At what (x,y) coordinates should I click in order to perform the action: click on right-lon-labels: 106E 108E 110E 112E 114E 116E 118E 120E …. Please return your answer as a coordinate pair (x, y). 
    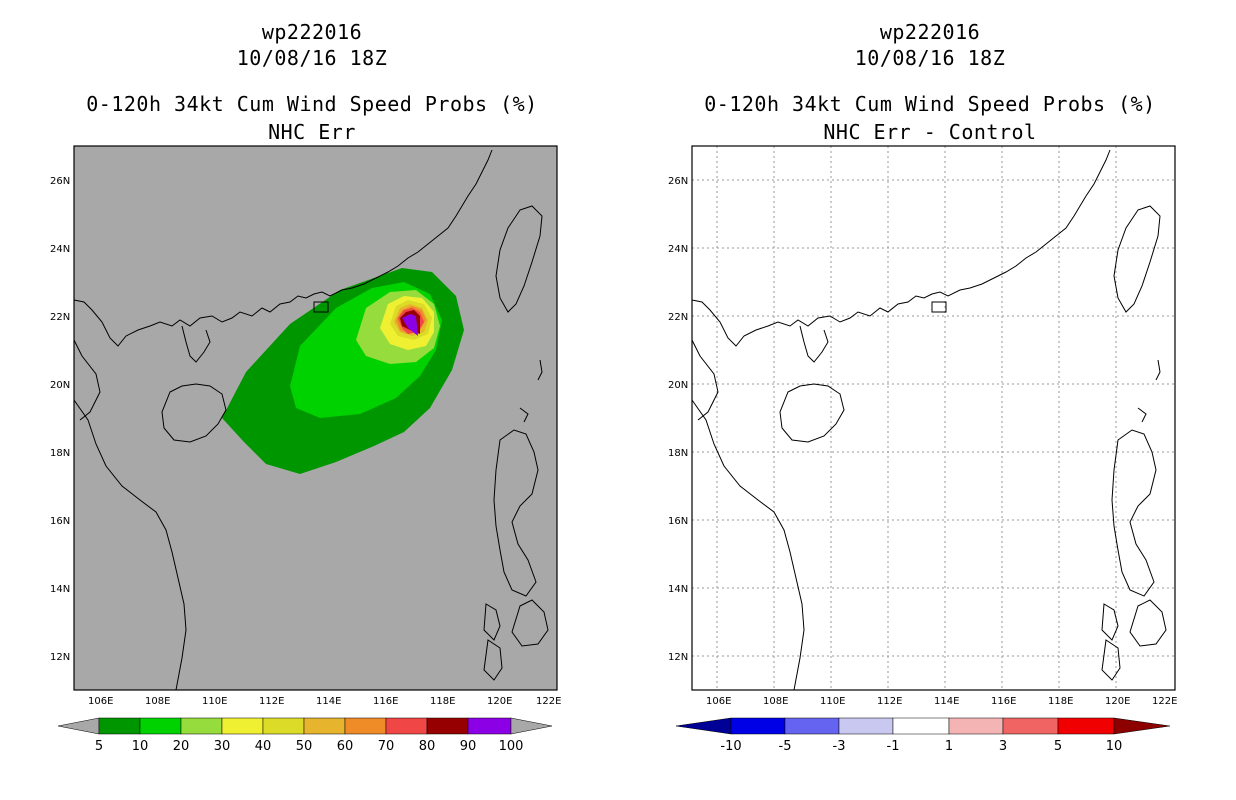
    Looking at the image, I should click on (941, 701).